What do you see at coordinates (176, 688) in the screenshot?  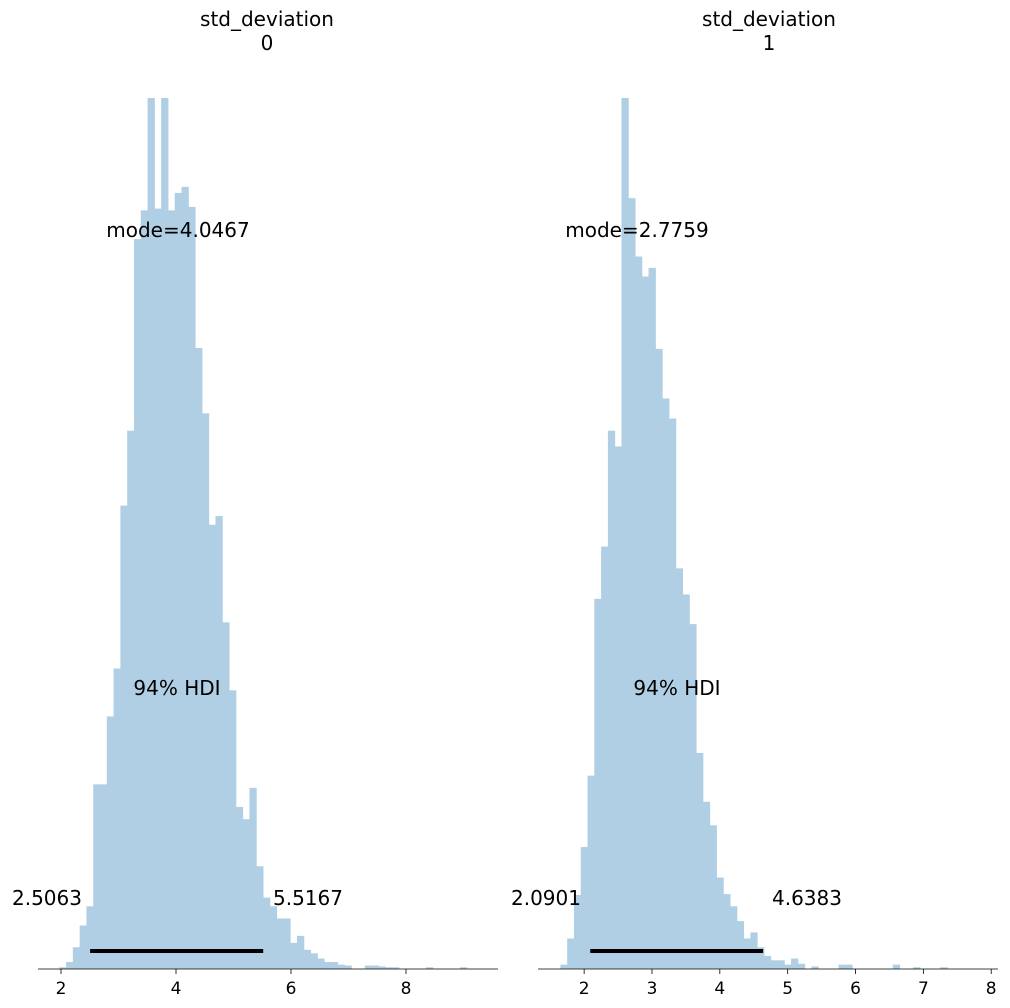 I see `hdi-label: 94% HDI` at bounding box center [176, 688].